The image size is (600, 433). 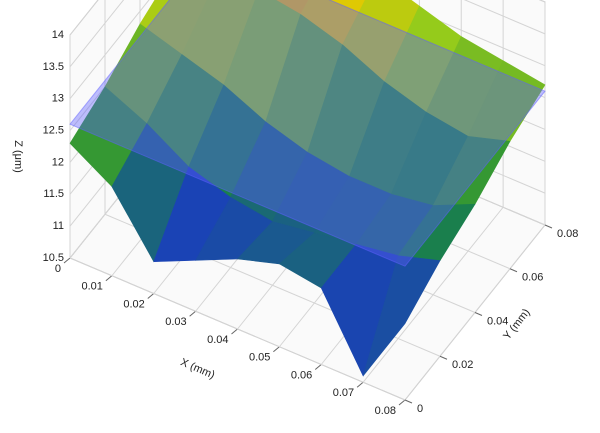 I want to click on z-tick-label: 14, so click(x=58, y=35).